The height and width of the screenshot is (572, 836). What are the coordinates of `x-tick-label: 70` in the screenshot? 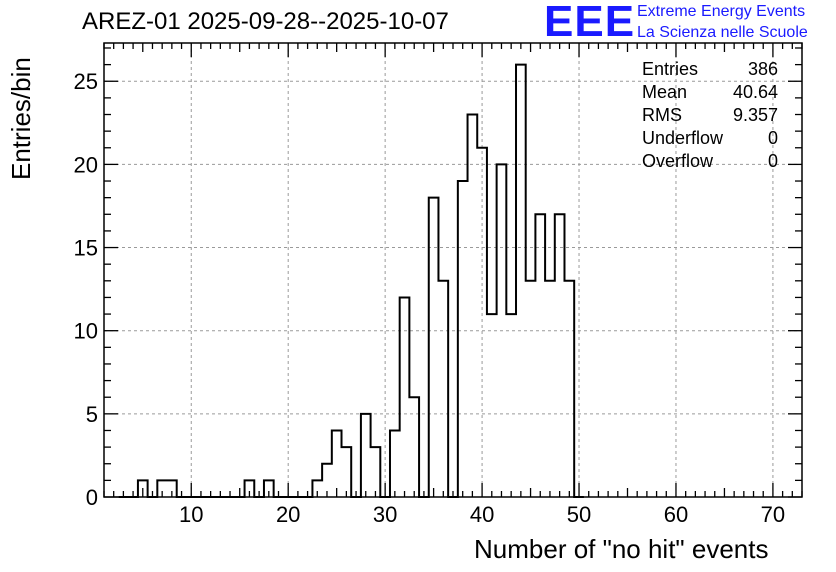 It's located at (773, 514).